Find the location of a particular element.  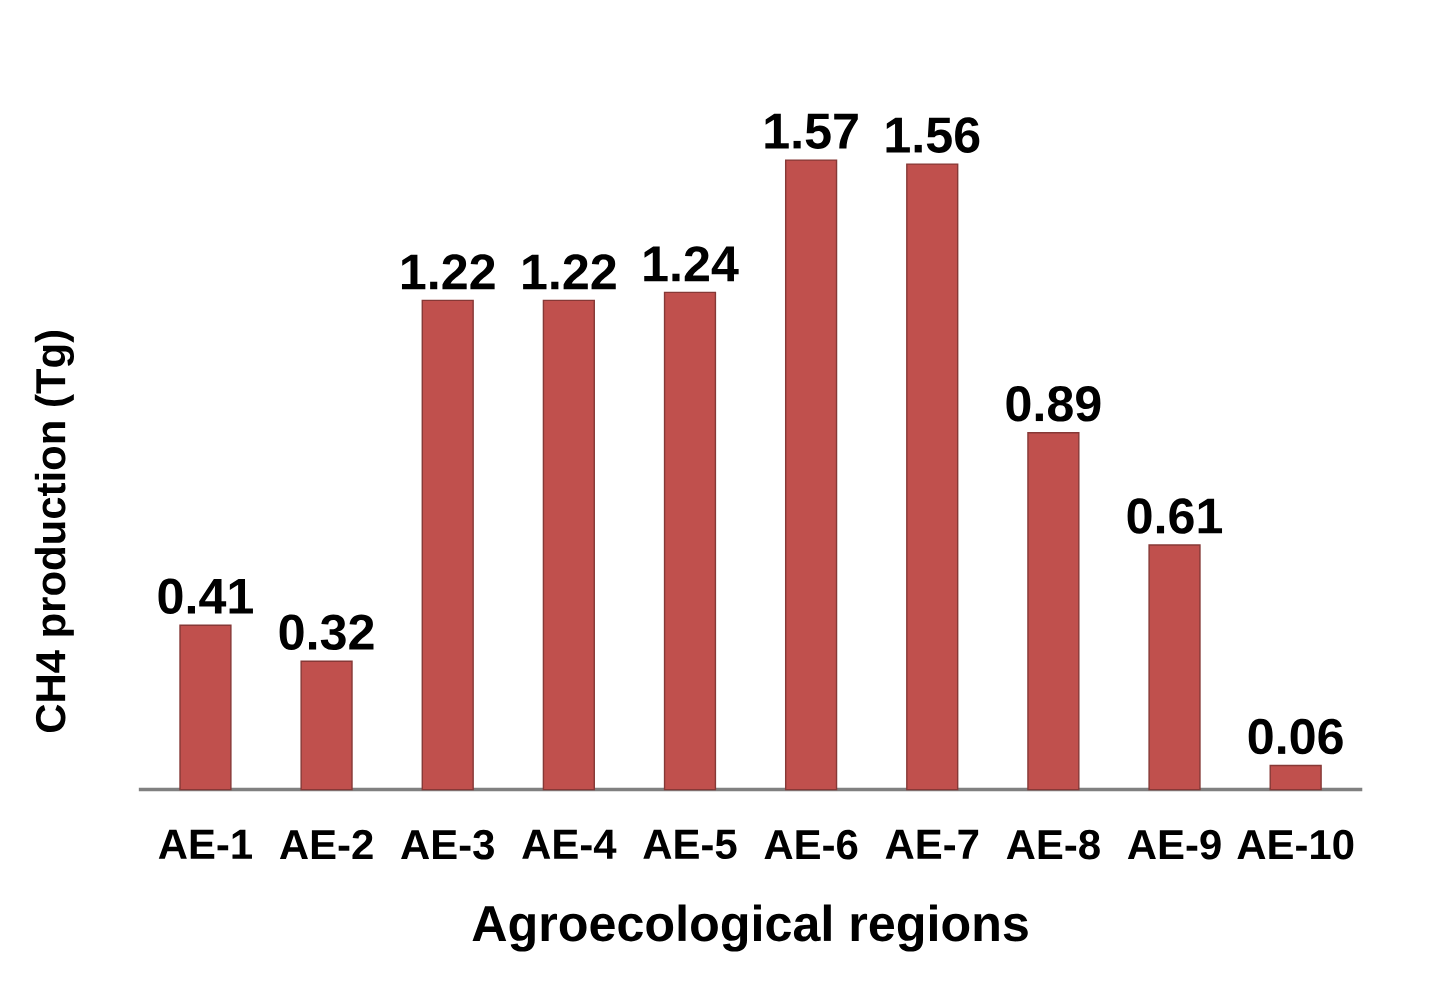

x-tick-label: AE-6 is located at coordinates (811, 844).